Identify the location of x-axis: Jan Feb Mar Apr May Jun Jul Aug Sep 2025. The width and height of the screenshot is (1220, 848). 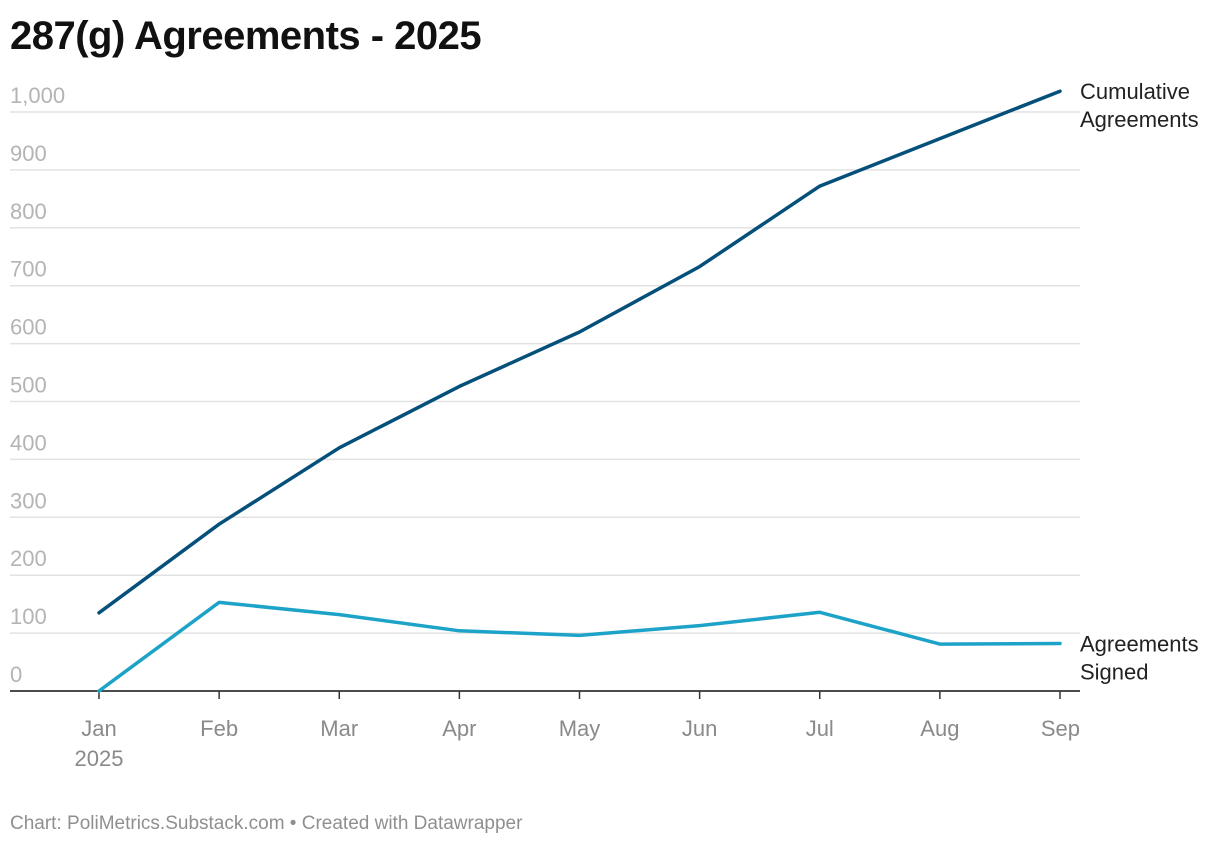
(545, 730).